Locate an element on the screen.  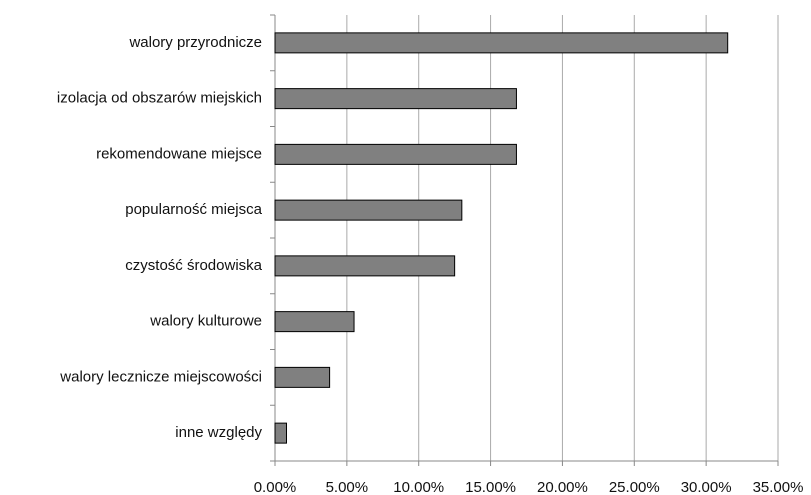
x-tick-label: 35.00% is located at coordinates (778, 487).